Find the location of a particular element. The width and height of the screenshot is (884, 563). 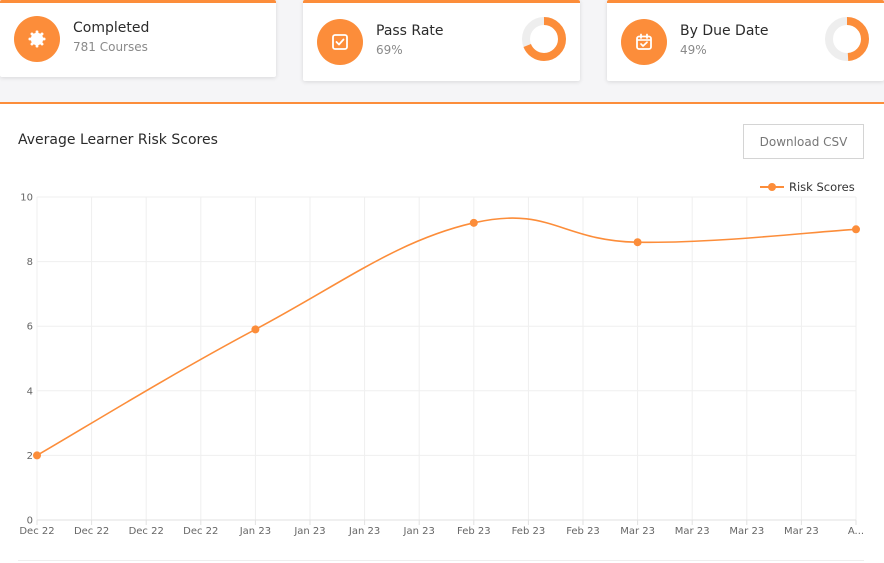

download-csv-button: Download CSV is located at coordinates (803, 141).